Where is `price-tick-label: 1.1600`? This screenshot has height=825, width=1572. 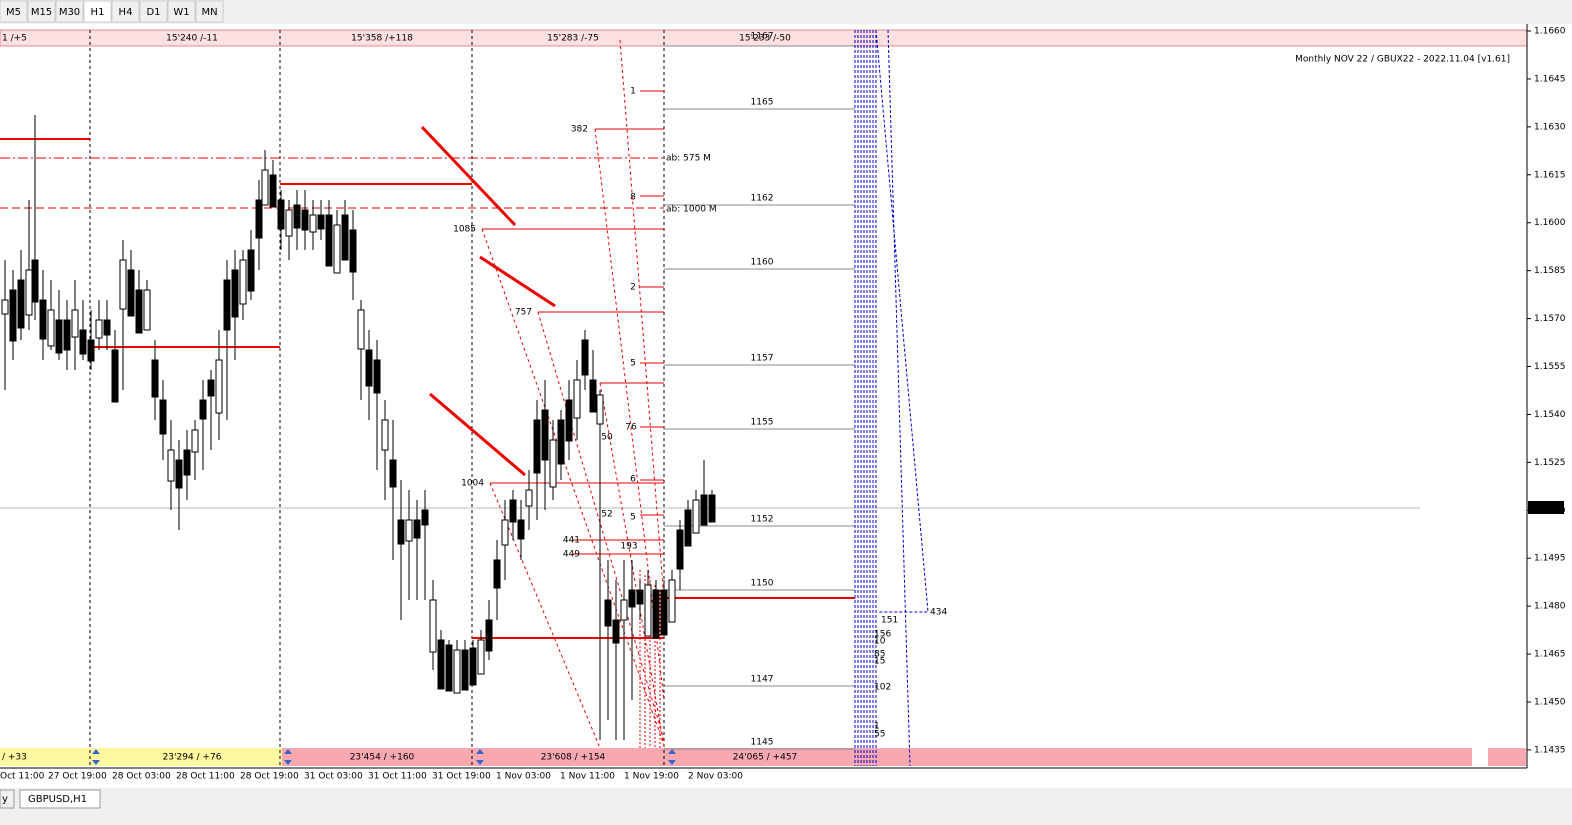
price-tick-label: 1.1600 is located at coordinates (1550, 223).